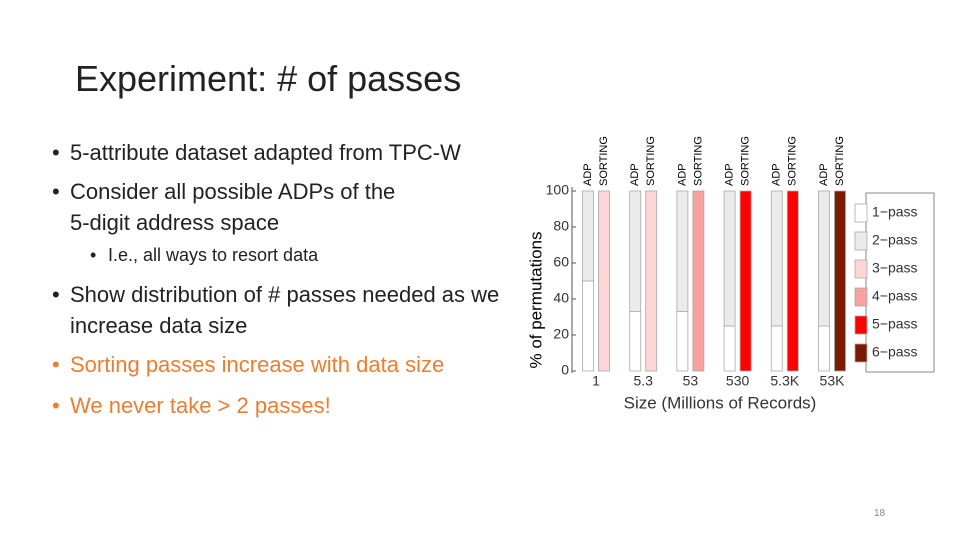  I want to click on x-tick-label: 53K, so click(833, 381).